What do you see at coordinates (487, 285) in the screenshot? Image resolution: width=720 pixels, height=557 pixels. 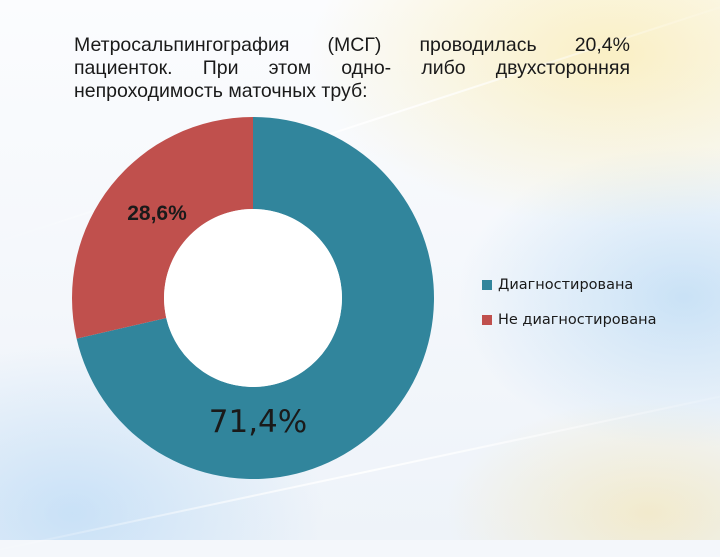 I see `legend-swatch-diagnosed` at bounding box center [487, 285].